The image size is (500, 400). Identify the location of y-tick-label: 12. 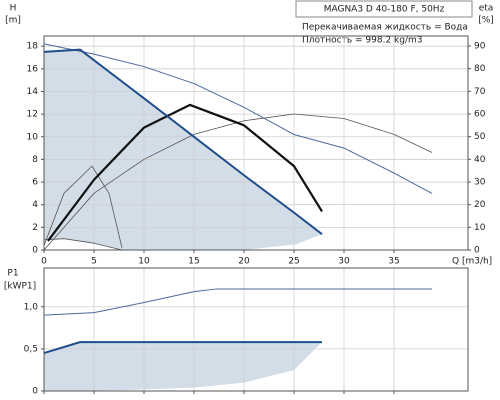
(32, 115).